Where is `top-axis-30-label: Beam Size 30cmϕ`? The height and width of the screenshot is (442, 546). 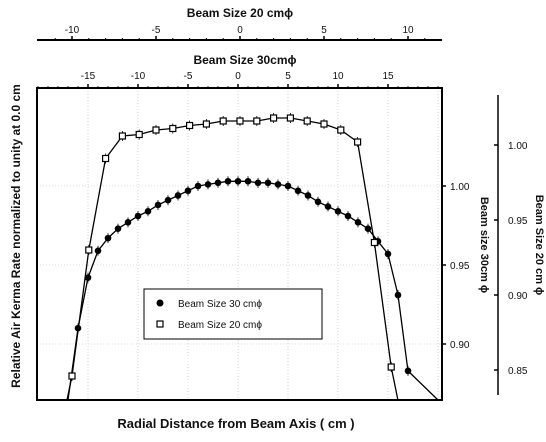 top-axis-30-label: Beam Size 30cmϕ is located at coordinates (244, 60).